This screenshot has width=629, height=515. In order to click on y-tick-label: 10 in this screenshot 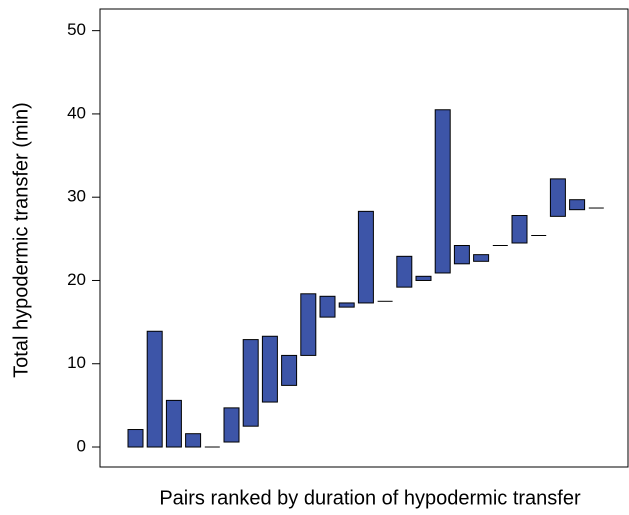, I will do `click(76, 362)`.